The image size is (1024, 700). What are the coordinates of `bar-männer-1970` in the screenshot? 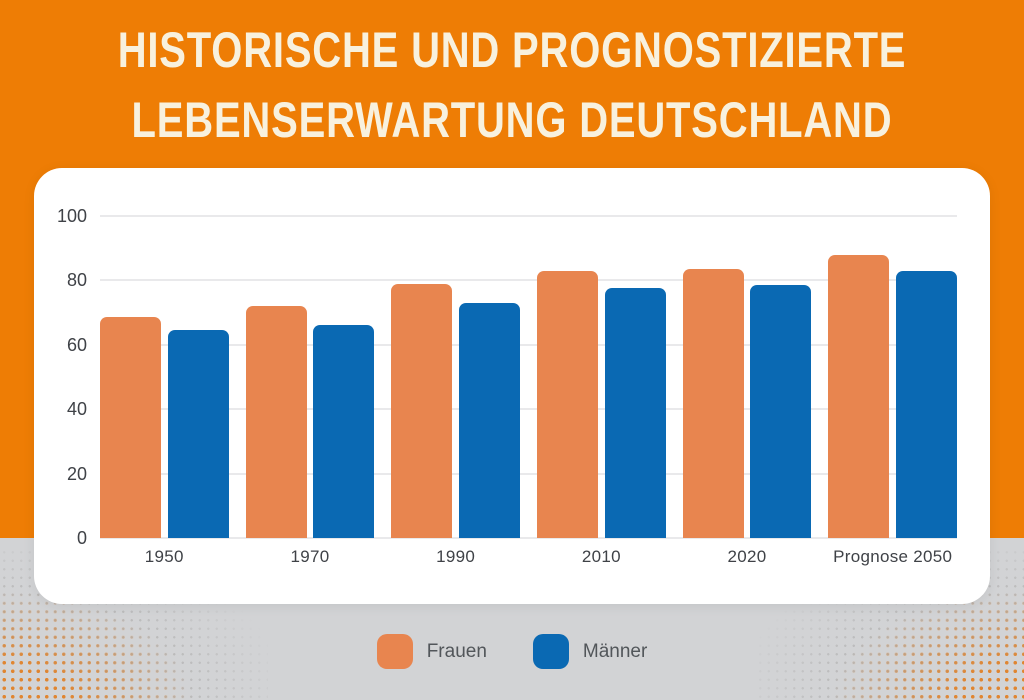 It's located at (344, 431).